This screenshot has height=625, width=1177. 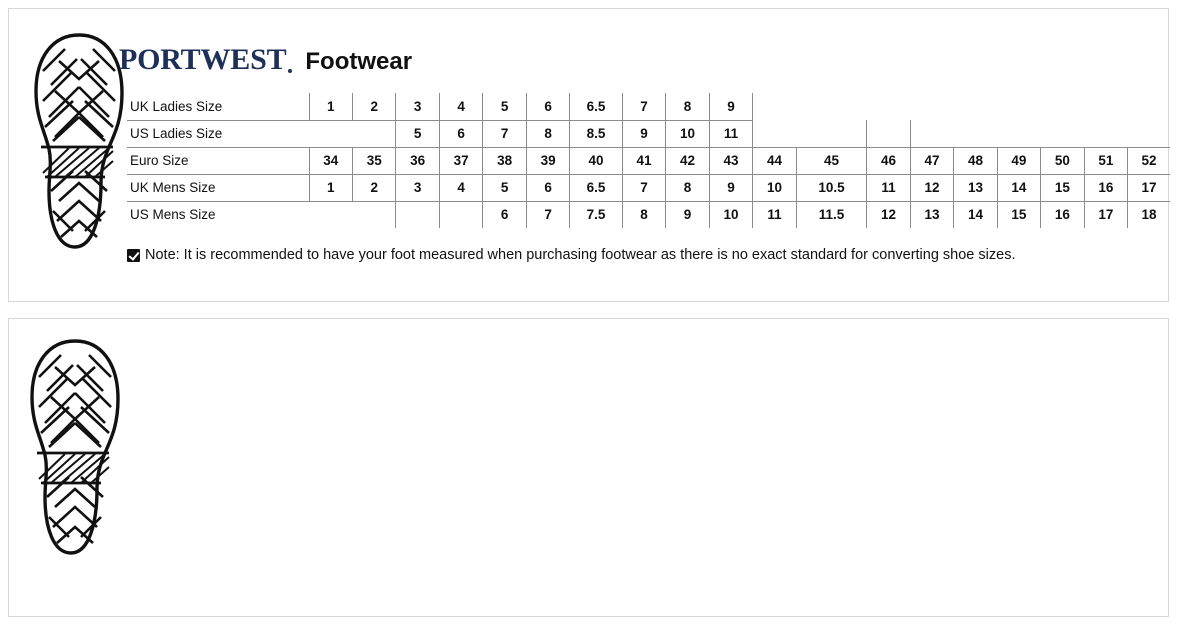 I want to click on cell: 11.5, so click(x=831, y=214).